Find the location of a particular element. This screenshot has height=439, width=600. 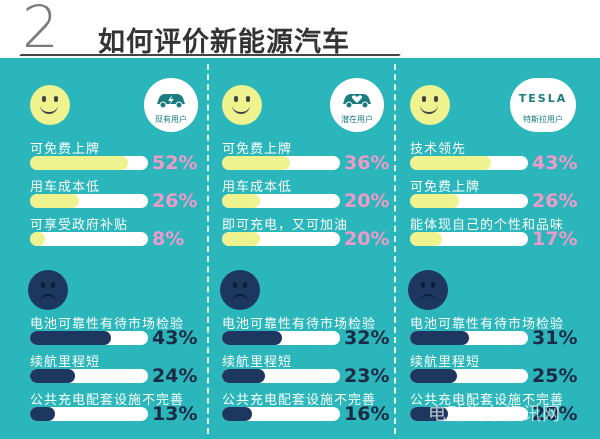

positive-item: 可享受政府补贴 8% is located at coordinates (117, 232).